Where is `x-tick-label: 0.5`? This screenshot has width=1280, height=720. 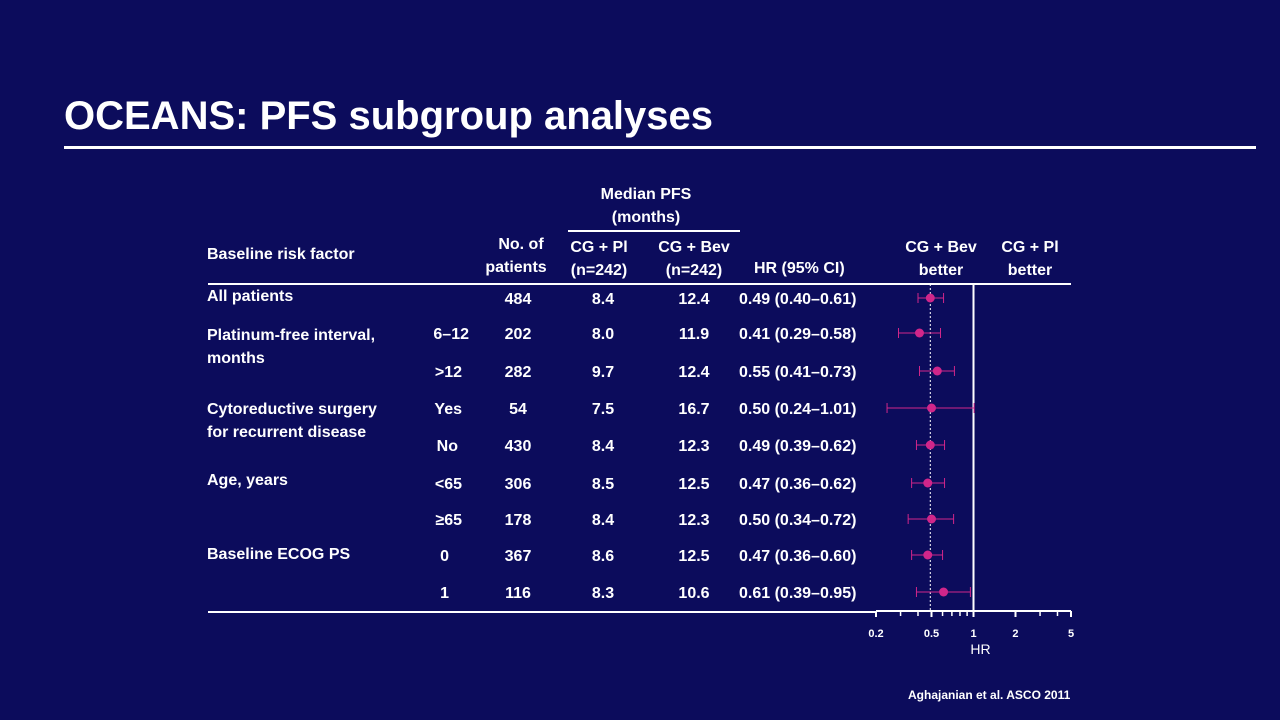 x-tick-label: 0.5 is located at coordinates (931, 634).